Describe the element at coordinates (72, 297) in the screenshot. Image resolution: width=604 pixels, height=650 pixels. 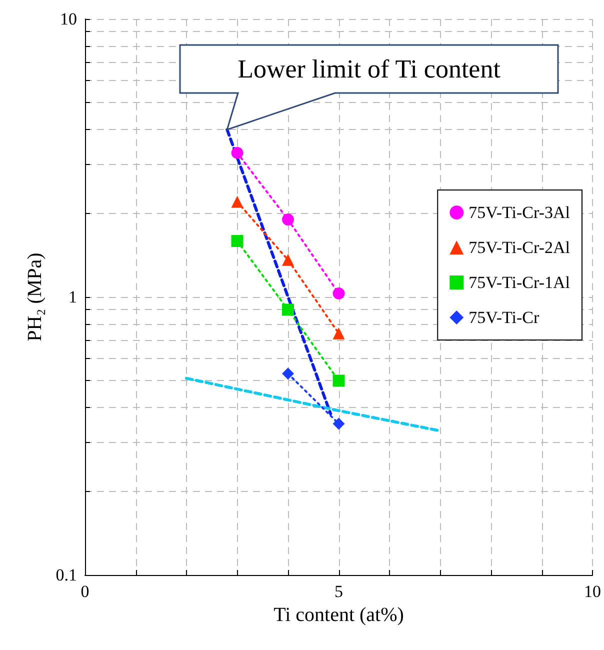
I see `y-tick-label: 1` at that location.